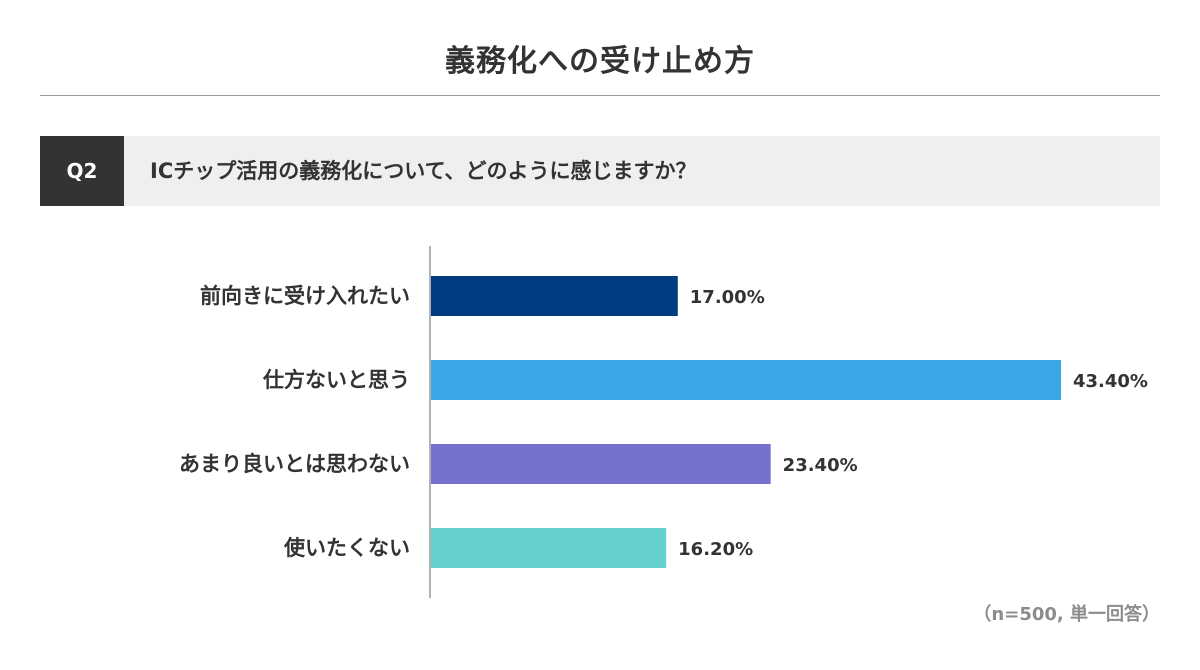 Image resolution: width=1200 pixels, height=670 pixels. I want to click on value-label-2: 43.40%, so click(1110, 381).